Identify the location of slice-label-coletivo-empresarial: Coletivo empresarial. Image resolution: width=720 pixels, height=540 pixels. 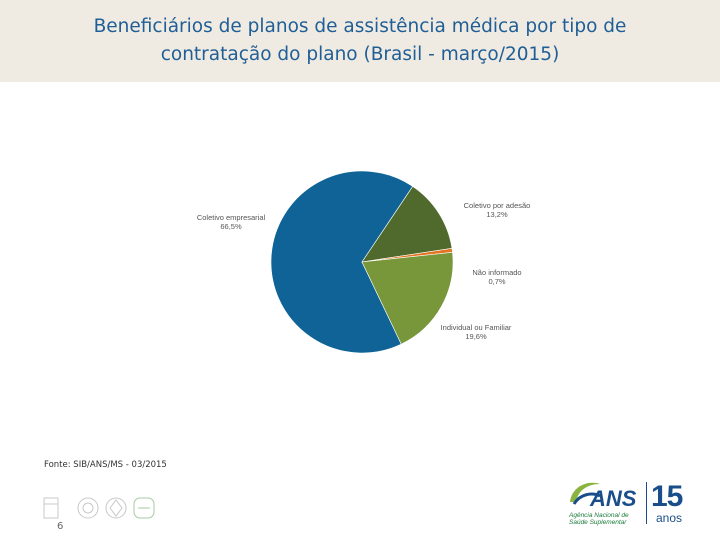
(231, 217).